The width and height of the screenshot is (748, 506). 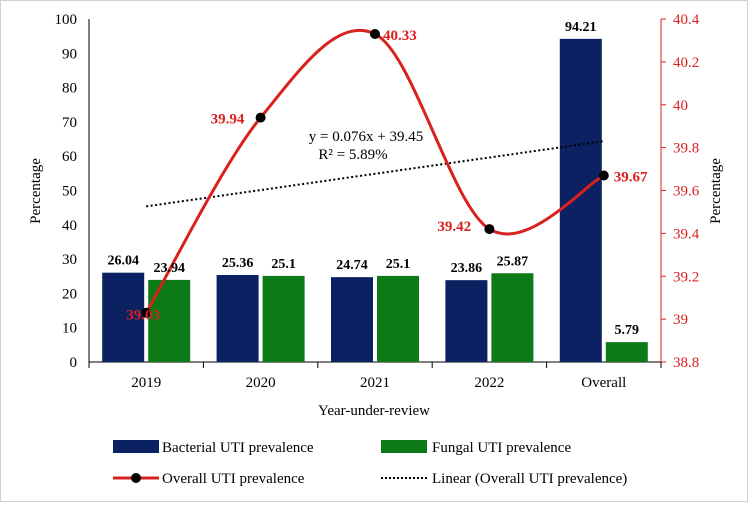 What do you see at coordinates (454, 227) in the screenshot?
I see `overall-value-label: 39.42` at bounding box center [454, 227].